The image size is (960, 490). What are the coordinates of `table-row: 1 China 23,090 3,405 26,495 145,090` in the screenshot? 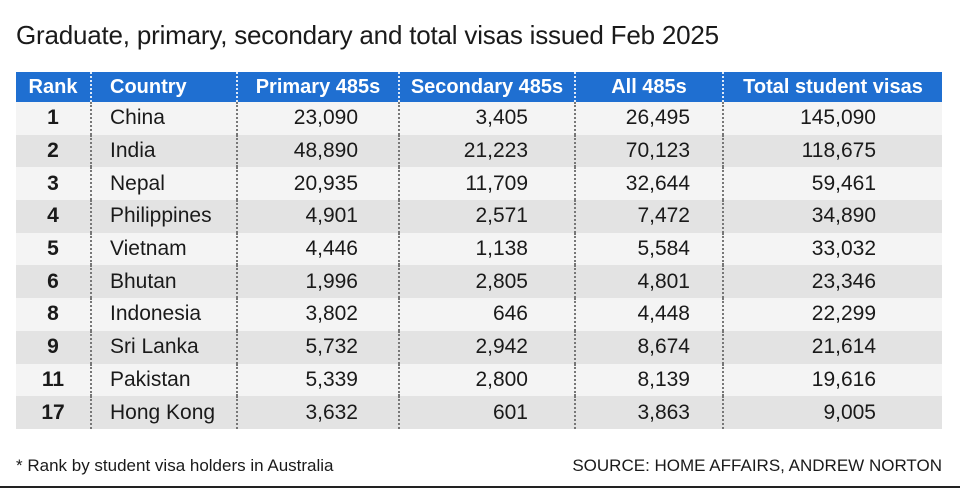 It's located at (479, 118).